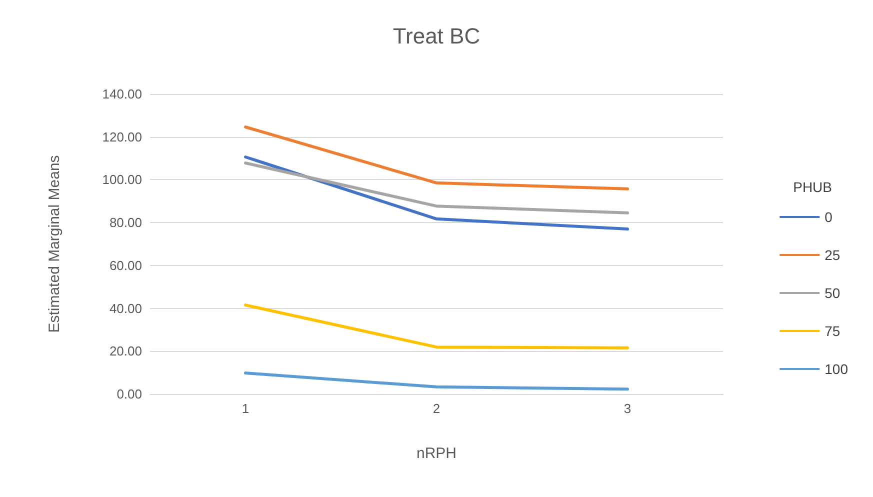  Describe the element at coordinates (129, 394) in the screenshot. I see `y-tick-label: 0.00` at that location.